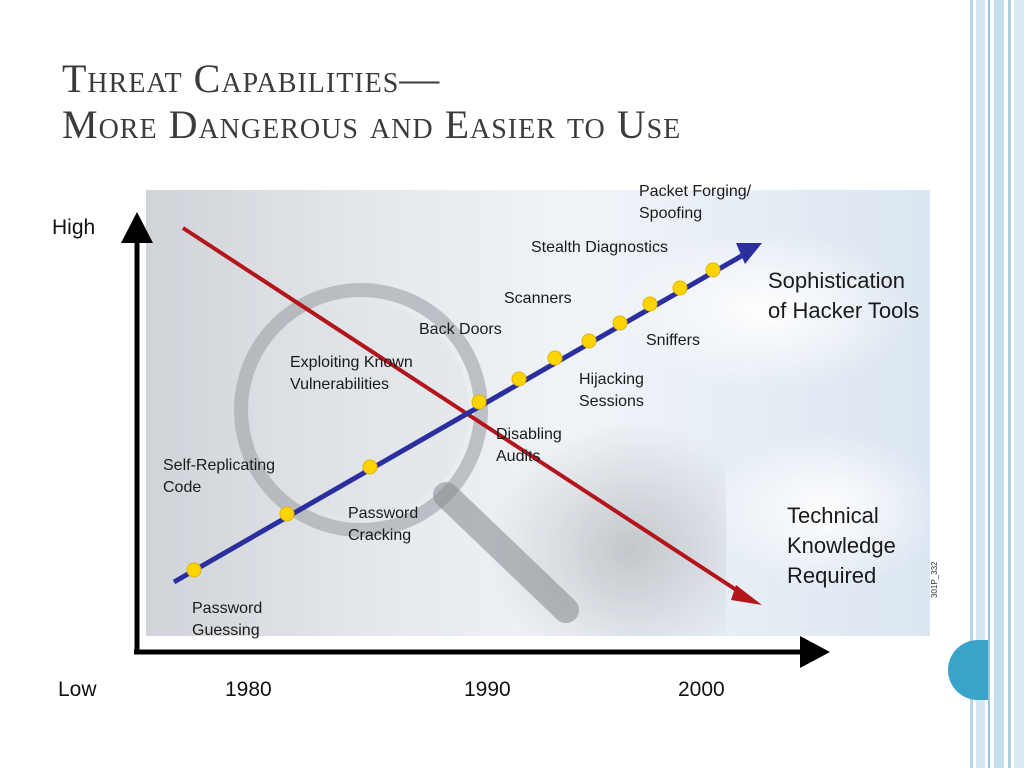  What do you see at coordinates (650, 304) in the screenshot?
I see `milestone-dot-sniffers` at bounding box center [650, 304].